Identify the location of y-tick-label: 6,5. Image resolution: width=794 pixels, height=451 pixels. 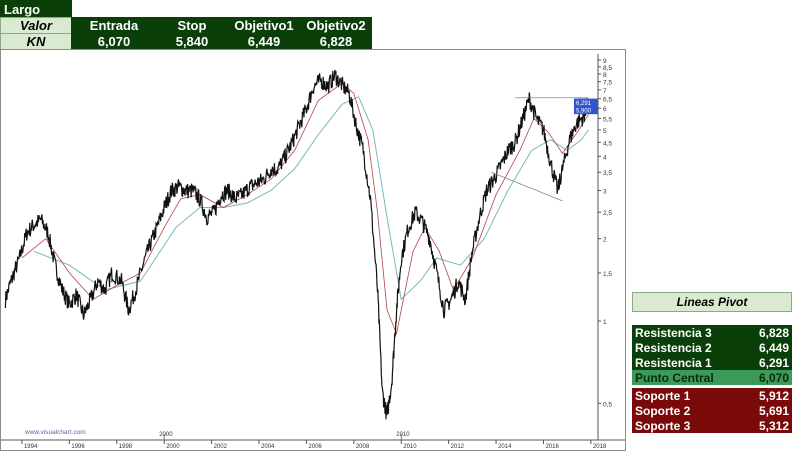
(607, 100).